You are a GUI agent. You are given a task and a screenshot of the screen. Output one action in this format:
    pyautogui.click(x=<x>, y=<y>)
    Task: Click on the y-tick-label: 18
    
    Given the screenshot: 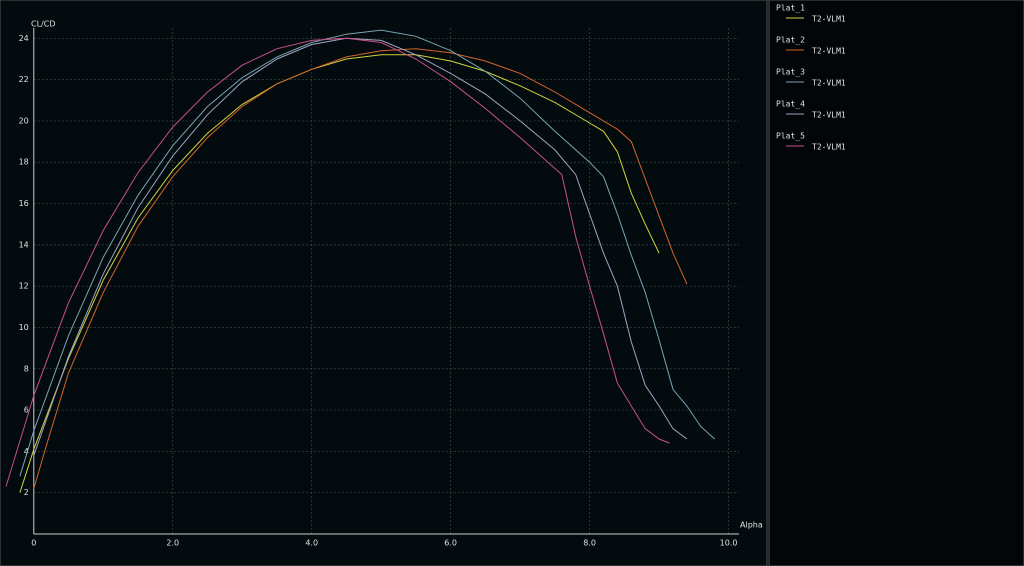 What is the action you would take?
    pyautogui.click(x=24, y=162)
    